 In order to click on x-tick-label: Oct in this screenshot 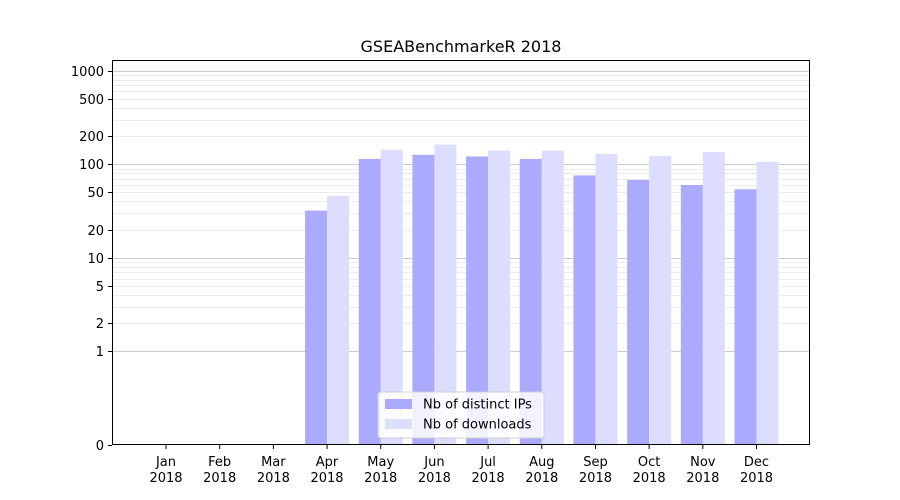, I will do `click(649, 462)`.